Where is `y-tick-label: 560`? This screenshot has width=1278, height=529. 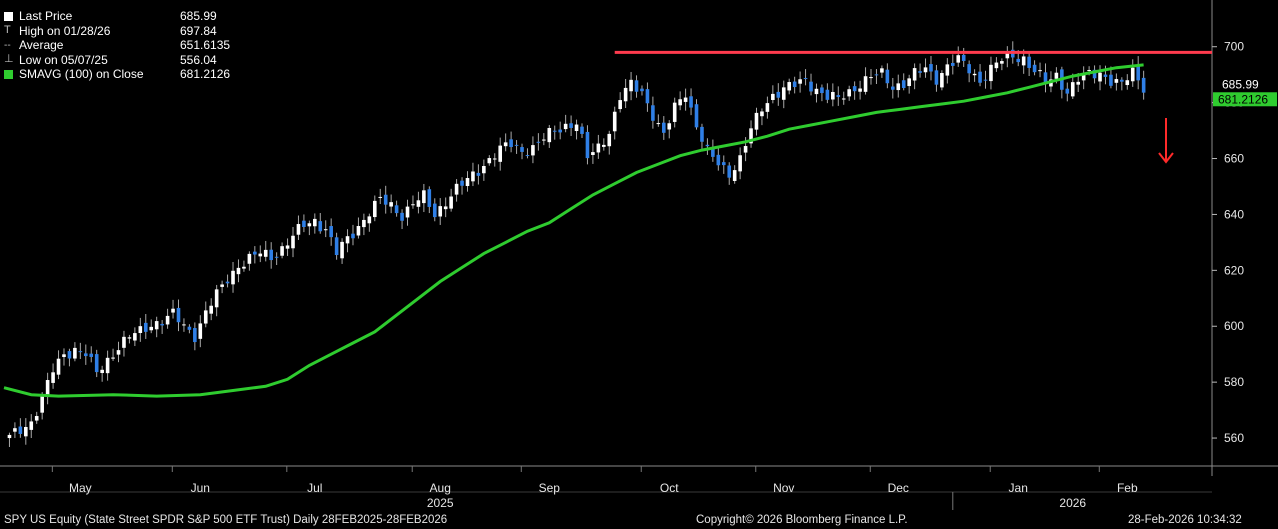
y-tick-label: 560 is located at coordinates (1234, 438).